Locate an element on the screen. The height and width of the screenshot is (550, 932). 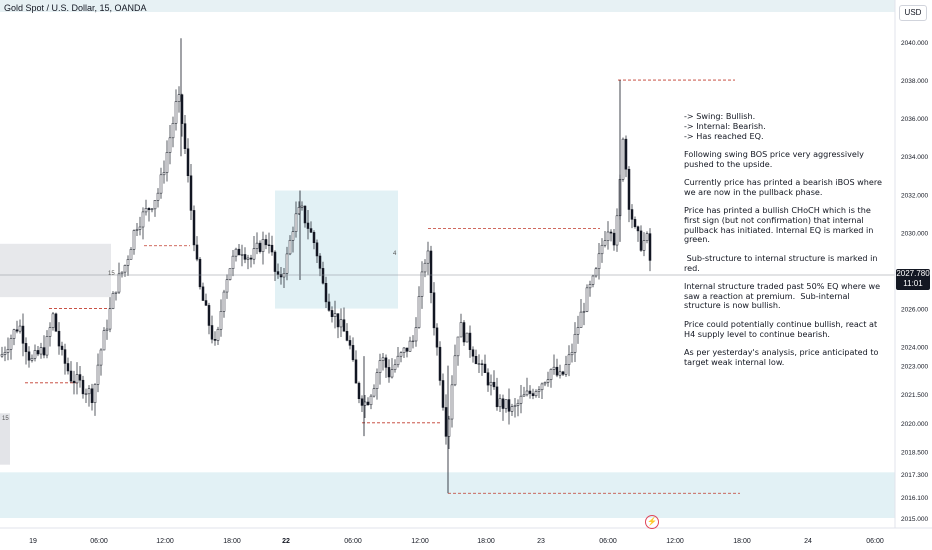
current-price-label: 2027.780 11:01 is located at coordinates (913, 279).